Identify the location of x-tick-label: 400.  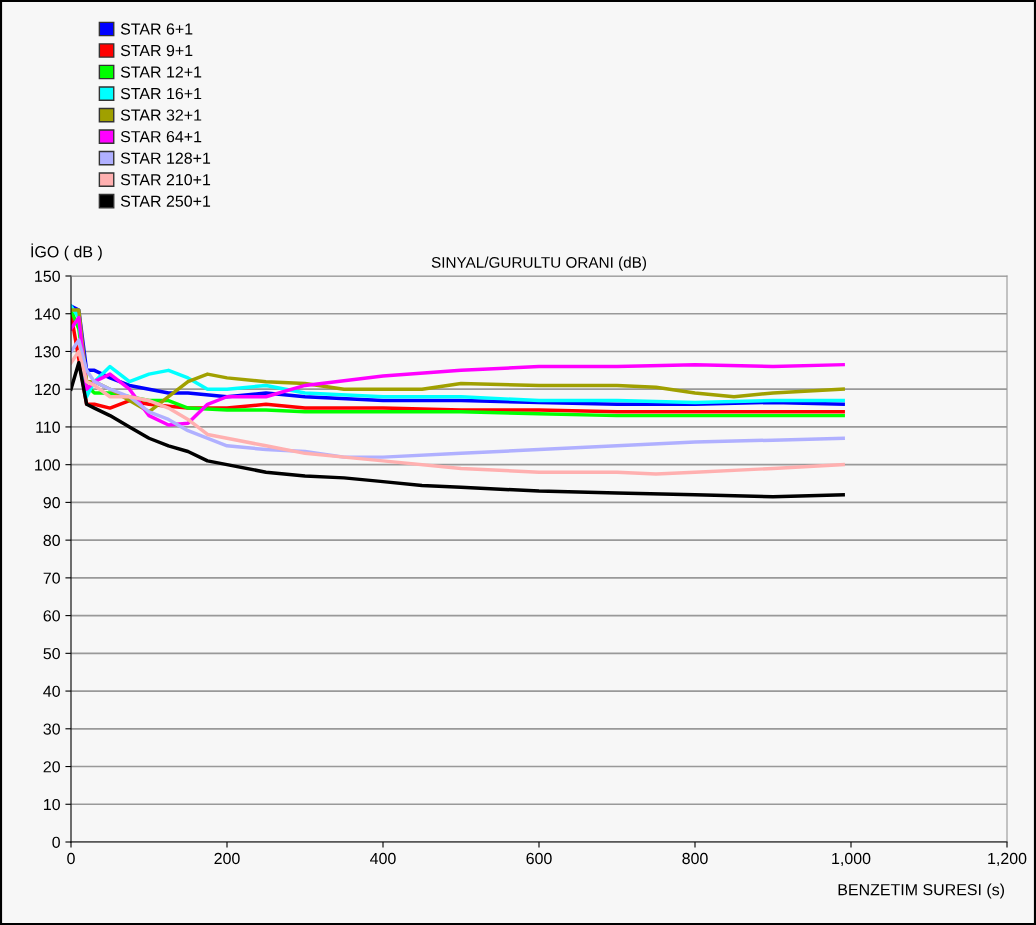
(383, 858).